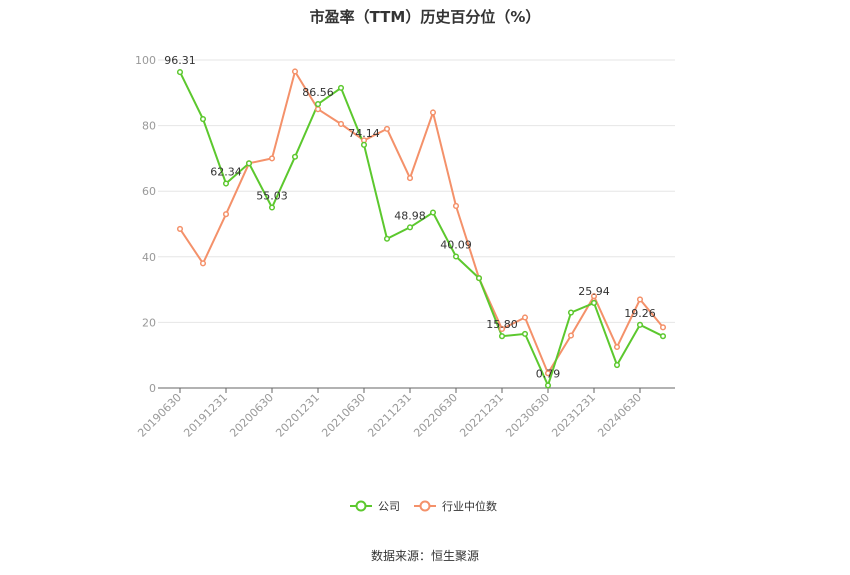 This screenshot has width=850, height=575. What do you see at coordinates (180, 60) in the screenshot?
I see `data-label: 96.31` at bounding box center [180, 60].